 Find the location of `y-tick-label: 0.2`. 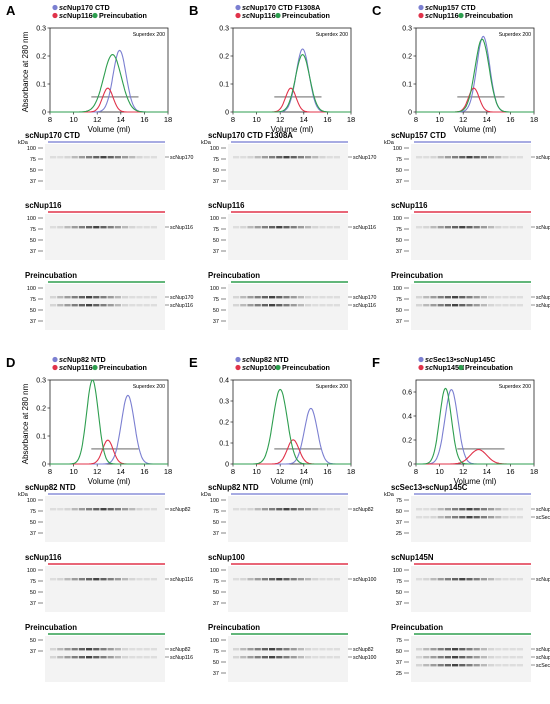

y-tick-label: 0.2 is located at coordinates (224, 57).